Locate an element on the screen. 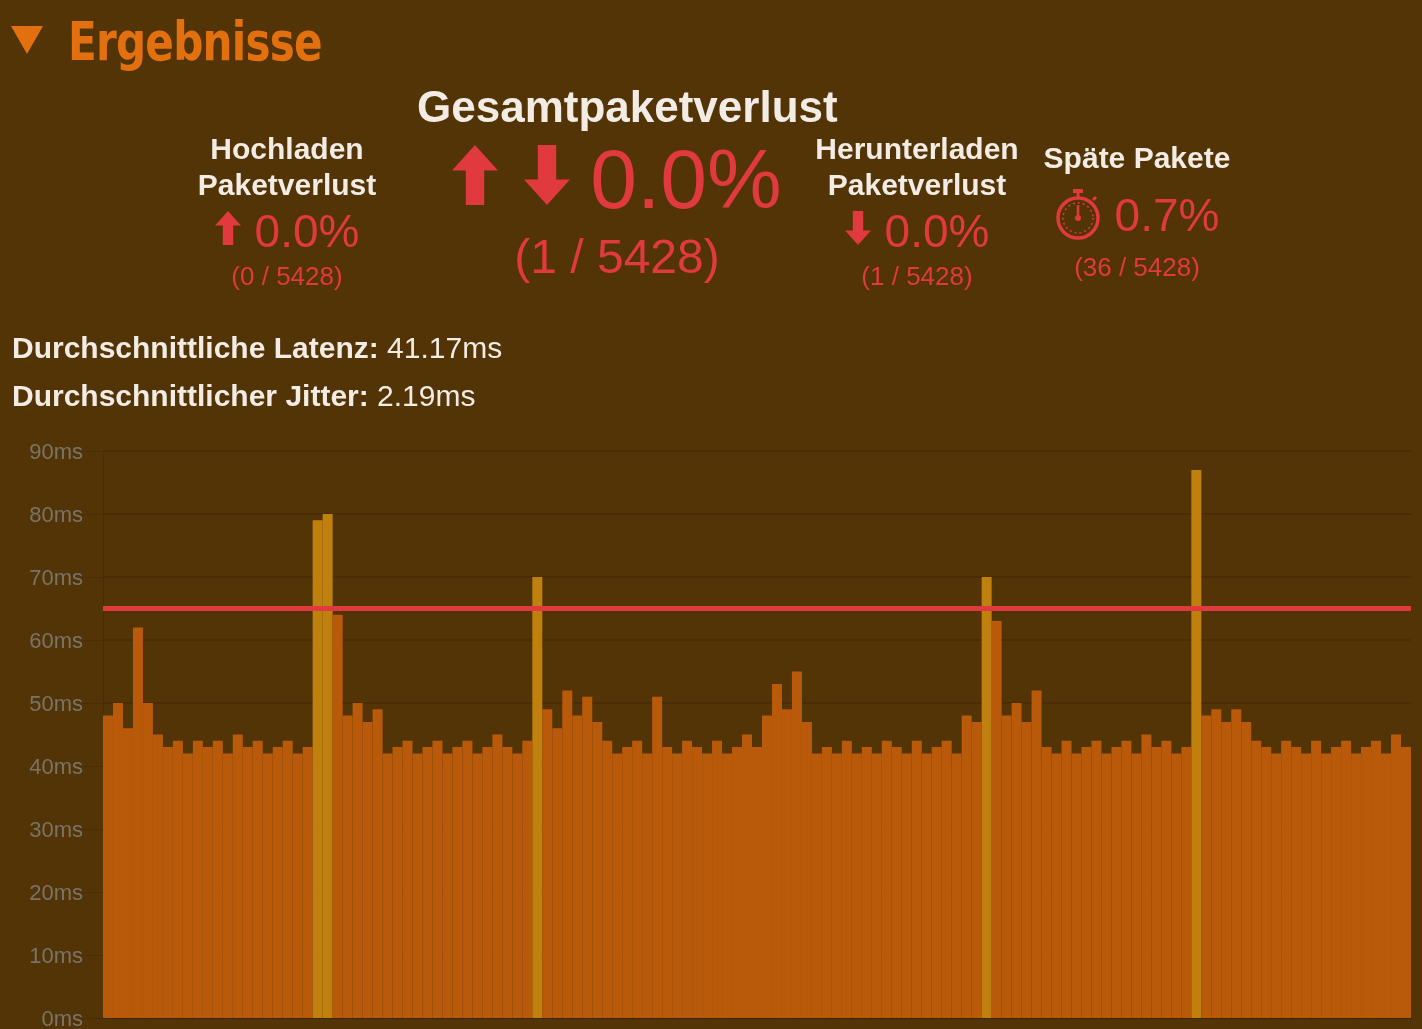 This screenshot has height=1029, width=1422. y-tick-label: 60ms is located at coordinates (56, 640).